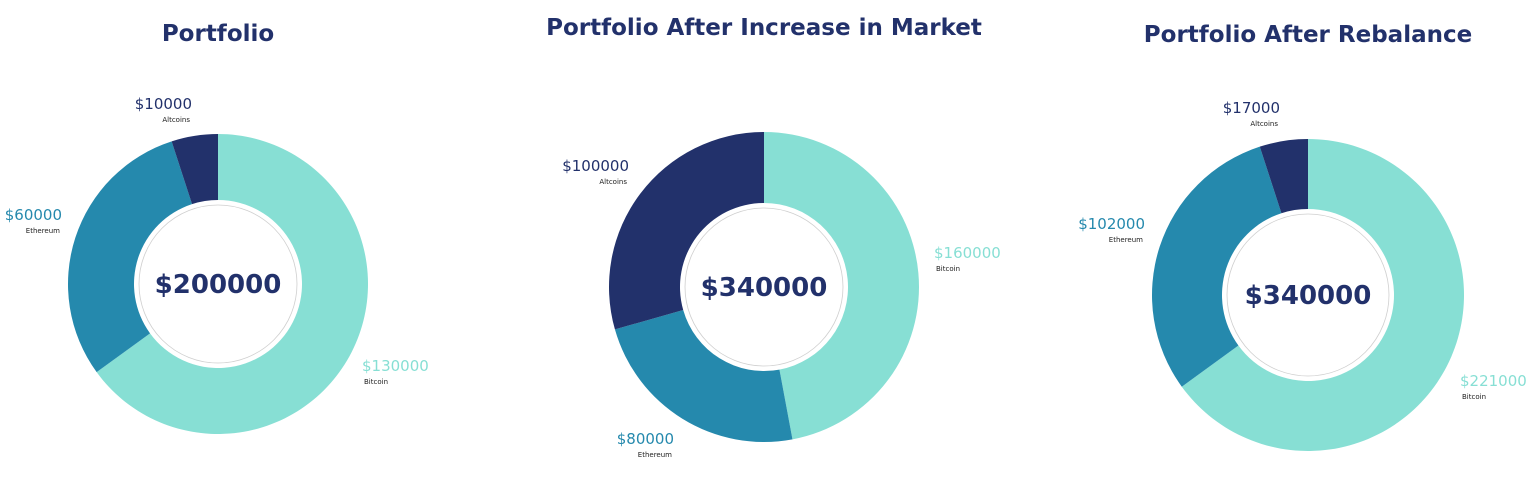 This screenshot has height=497, width=1533. What do you see at coordinates (163, 104) in the screenshot?
I see `data-label-altcoins: $10000` at bounding box center [163, 104].